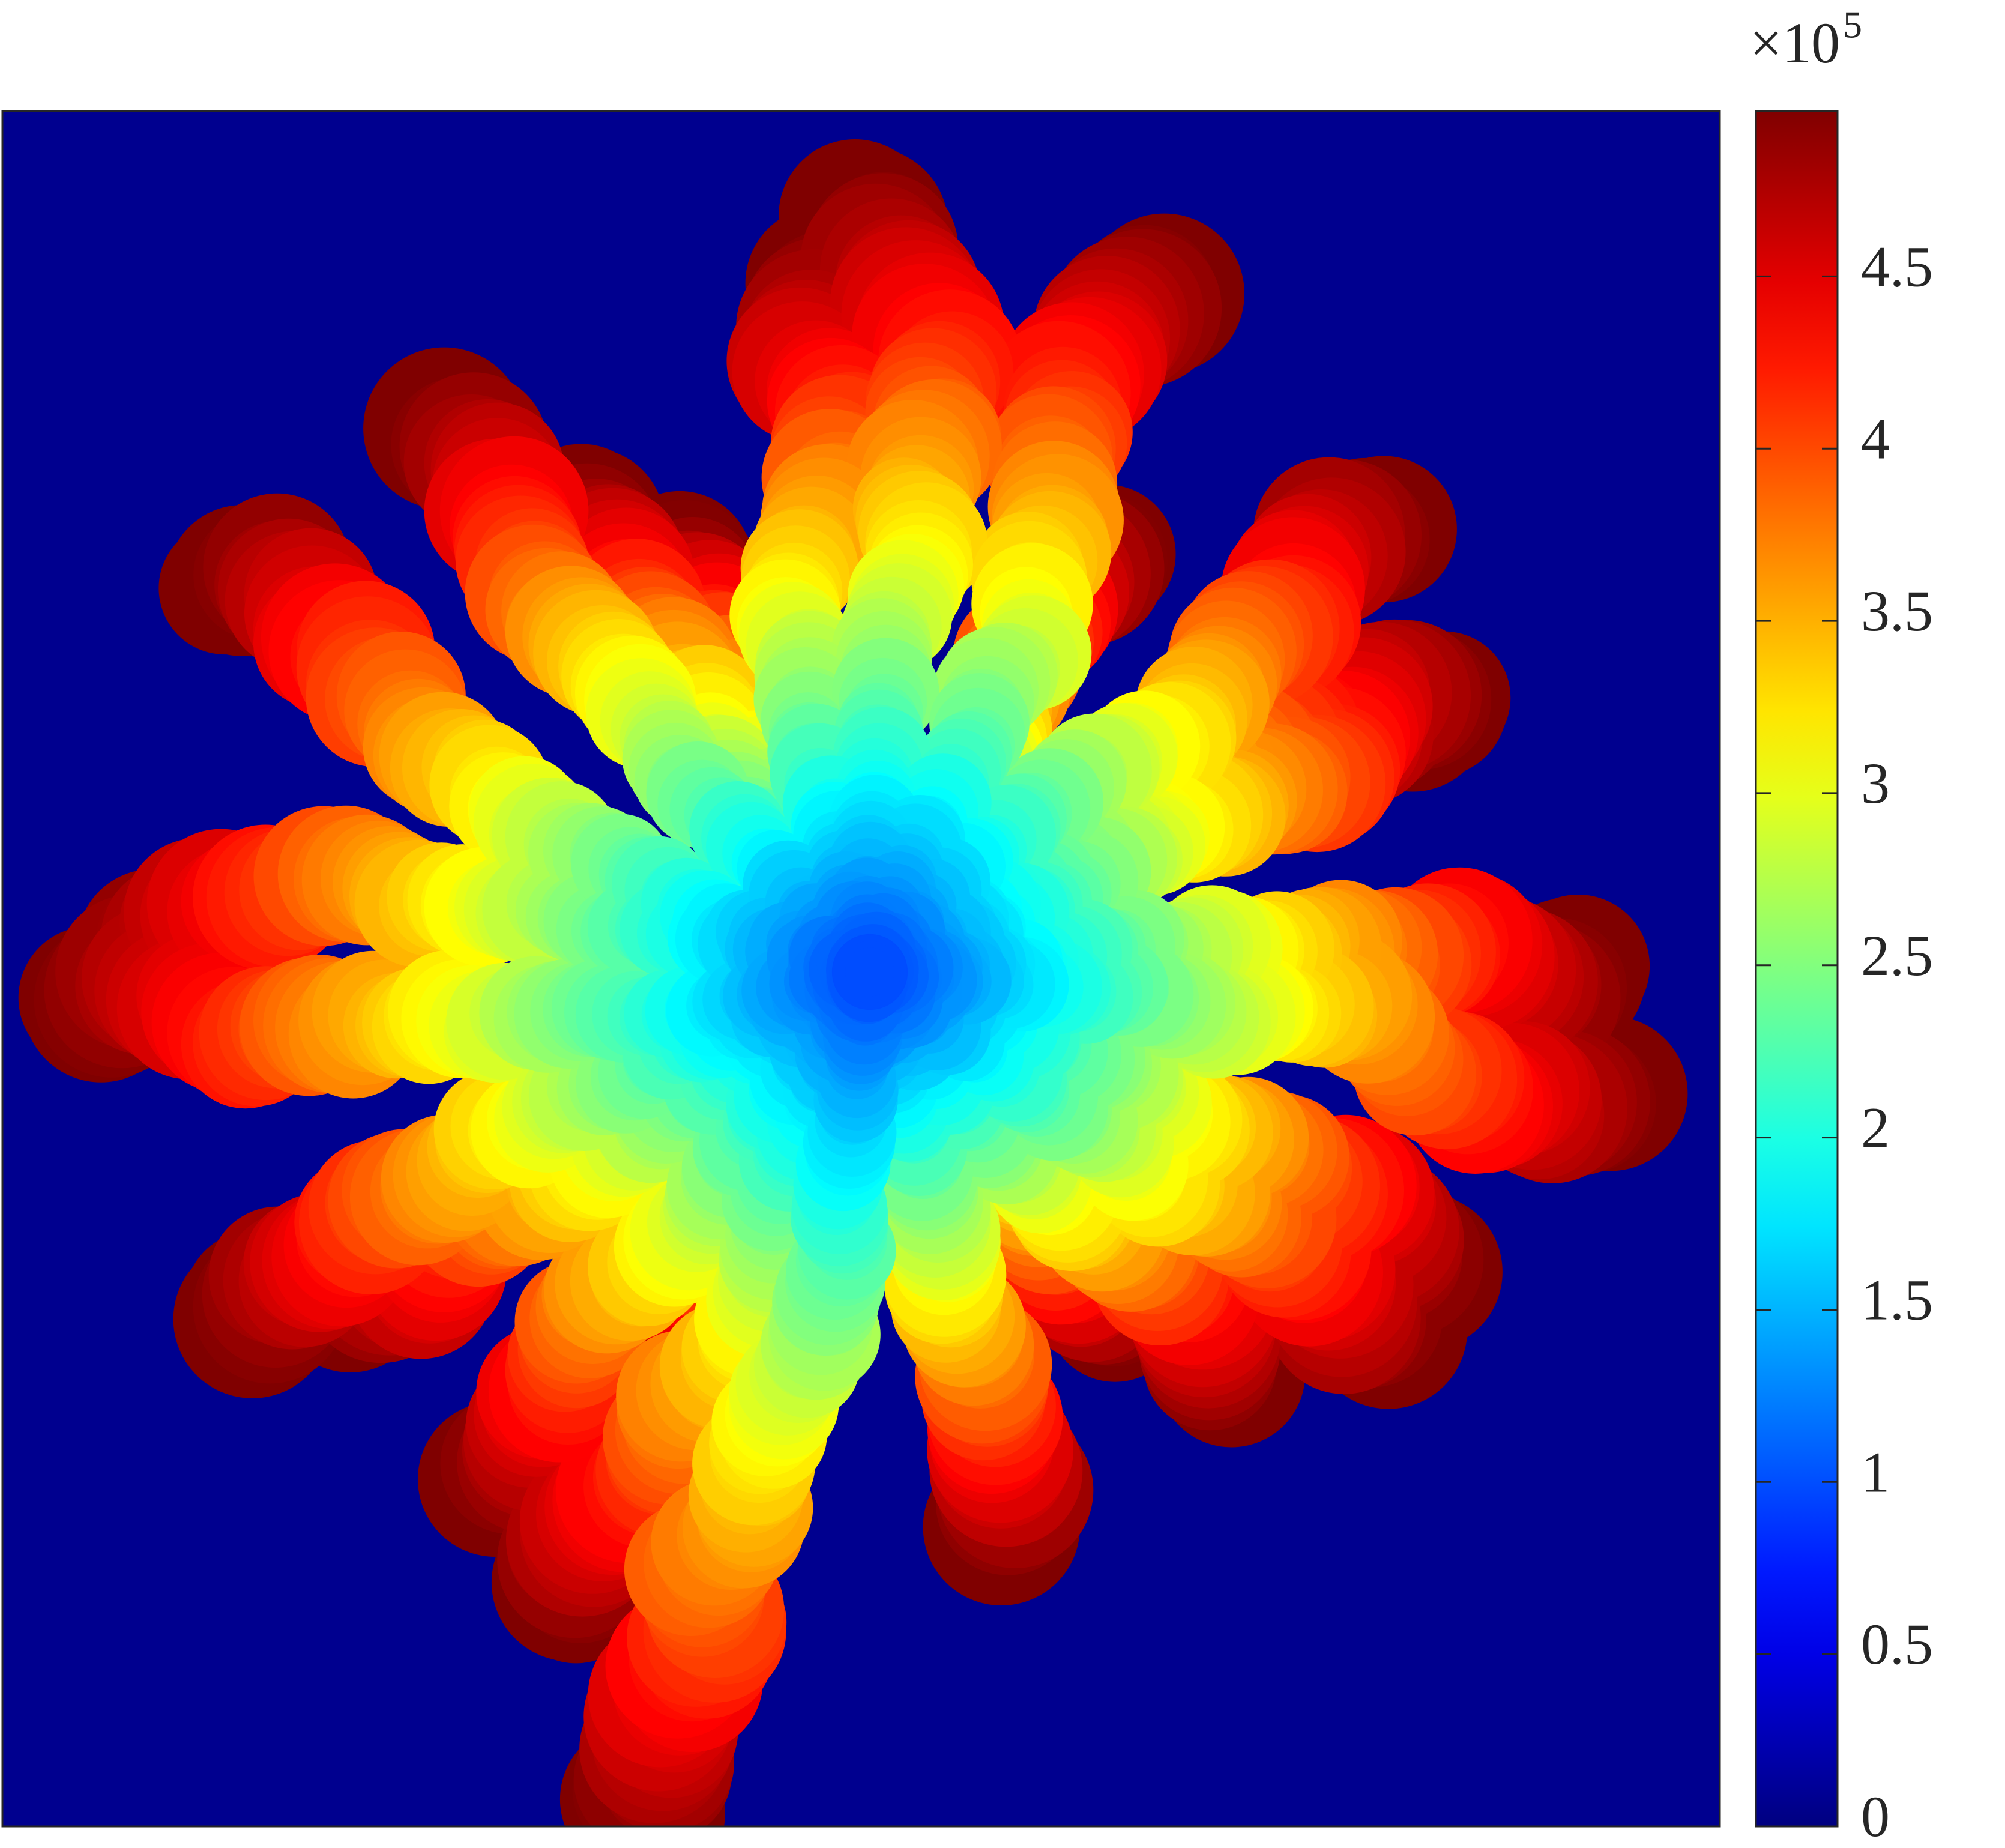 The image size is (2005, 1848). Describe the element at coordinates (1875, 1472) in the screenshot. I see `colorbar-tick-label: 1` at that location.